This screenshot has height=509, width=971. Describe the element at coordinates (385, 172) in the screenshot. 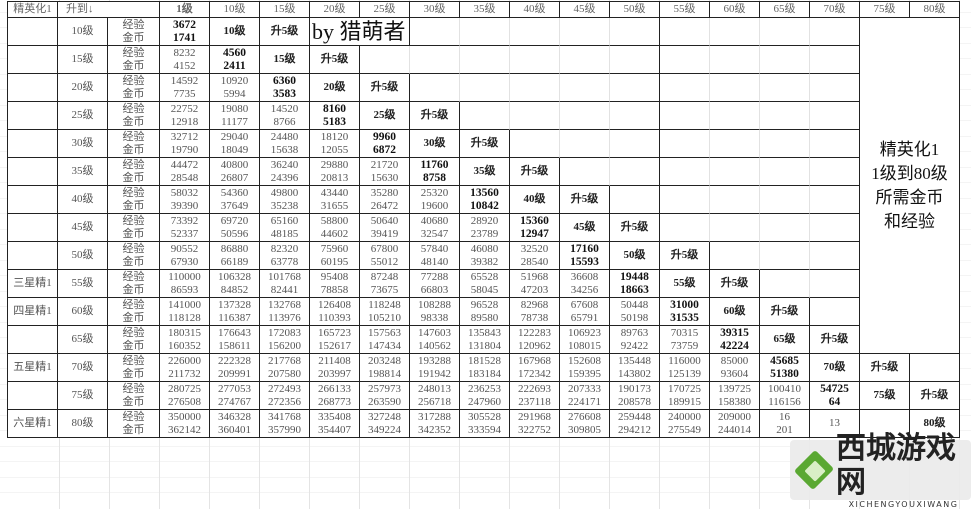

I see `data-cell: 21720 15630` at that location.